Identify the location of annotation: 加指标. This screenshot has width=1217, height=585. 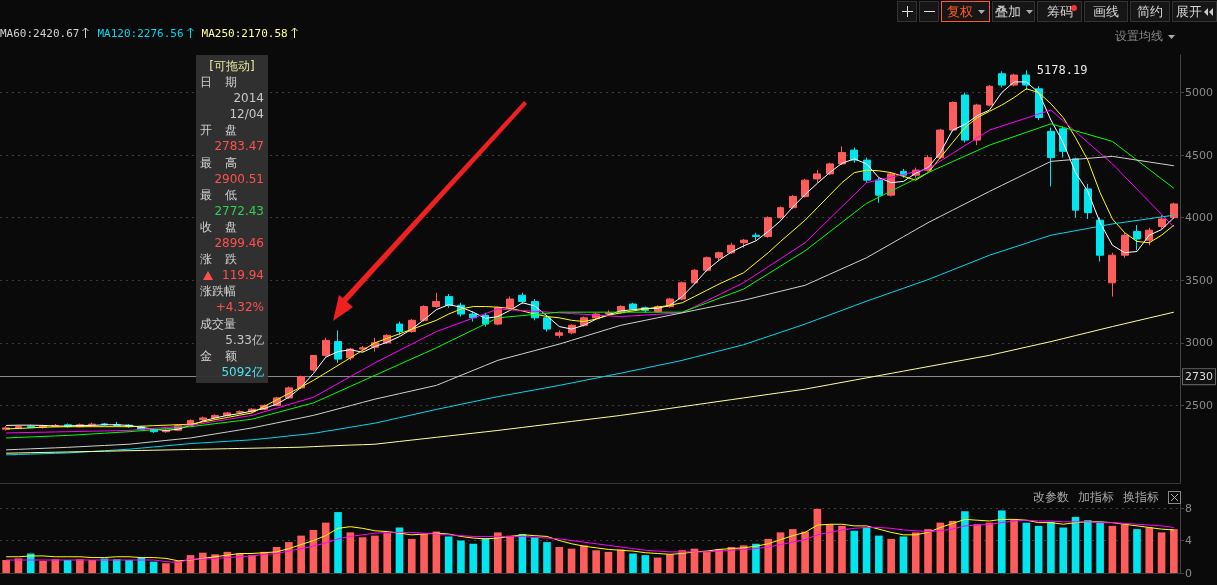
(1096, 497).